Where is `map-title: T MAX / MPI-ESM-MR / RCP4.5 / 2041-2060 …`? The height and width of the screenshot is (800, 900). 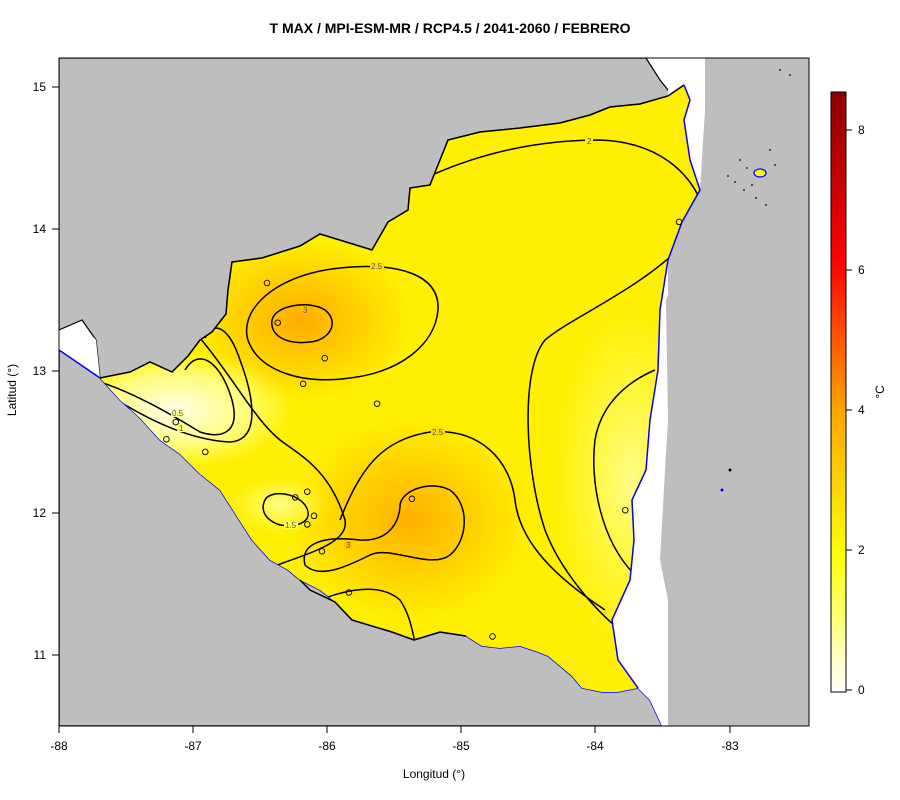 map-title: T MAX / MPI-ESM-MR / RCP4.5 / 2041-2060 … is located at coordinates (450, 28).